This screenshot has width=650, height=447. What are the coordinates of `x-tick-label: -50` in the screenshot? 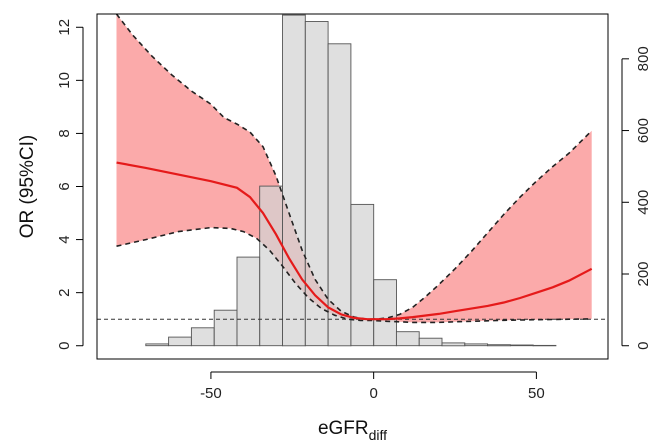 It's located at (211, 393).